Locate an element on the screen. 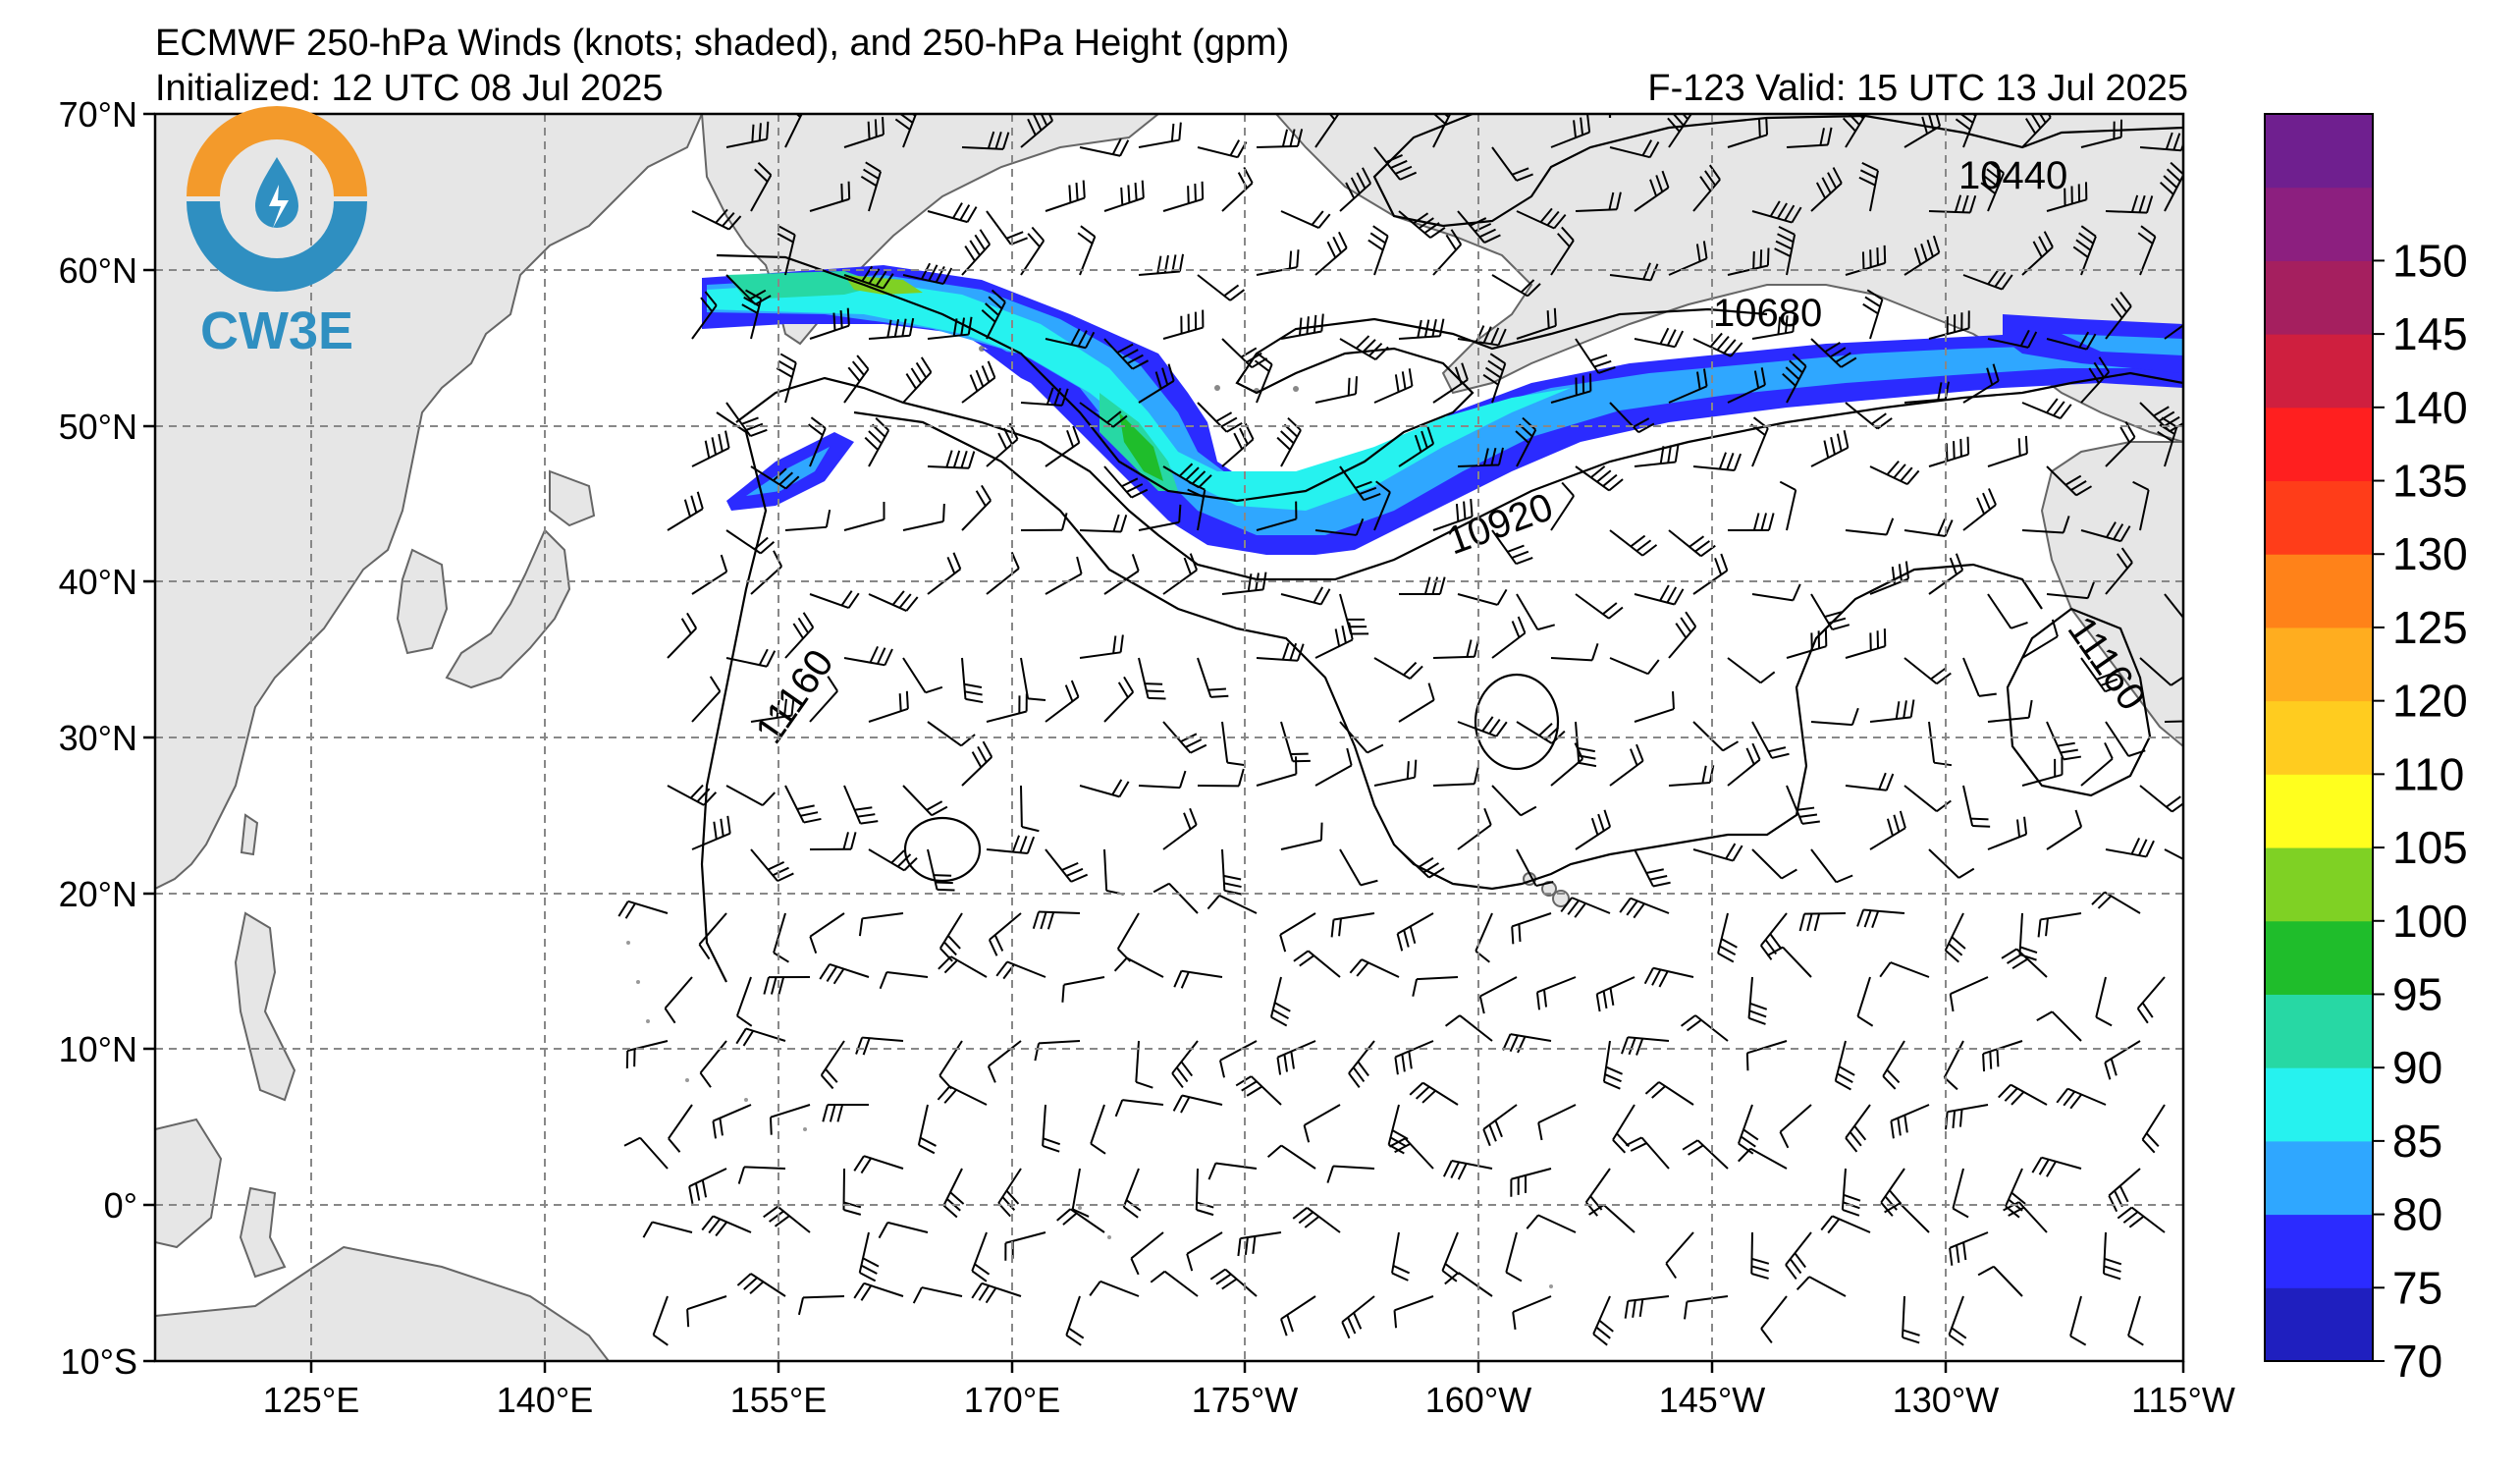  logo-text: CW3E is located at coordinates (276, 330).